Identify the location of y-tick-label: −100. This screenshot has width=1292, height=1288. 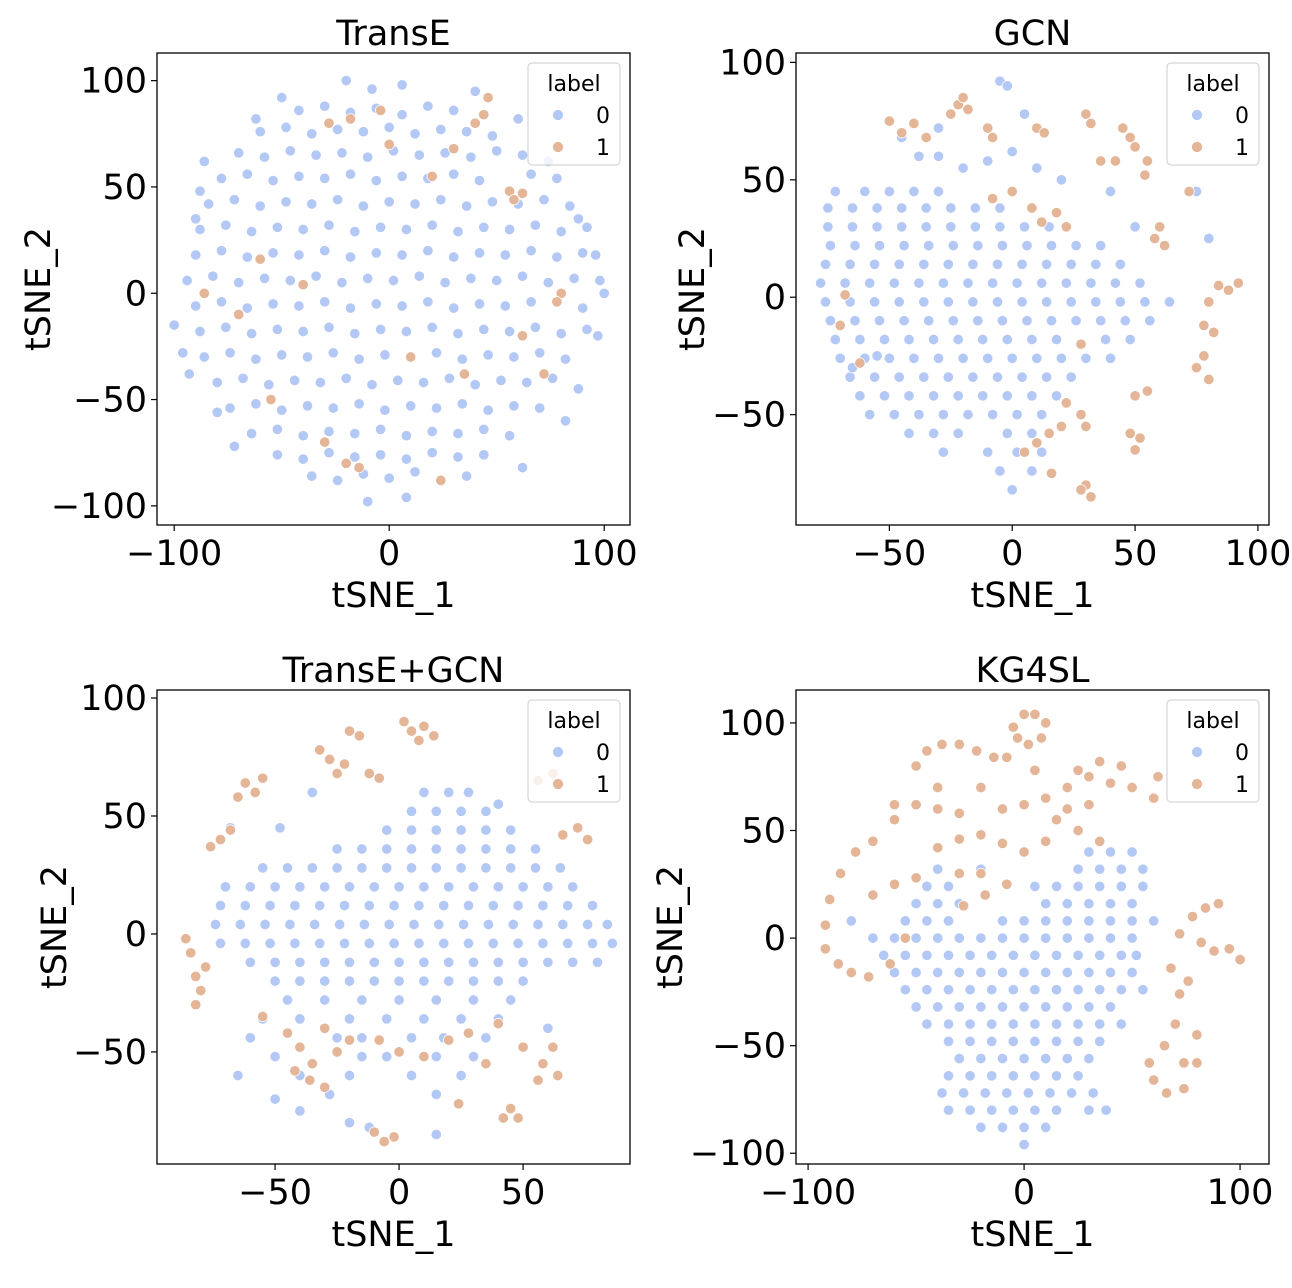
(738, 1154).